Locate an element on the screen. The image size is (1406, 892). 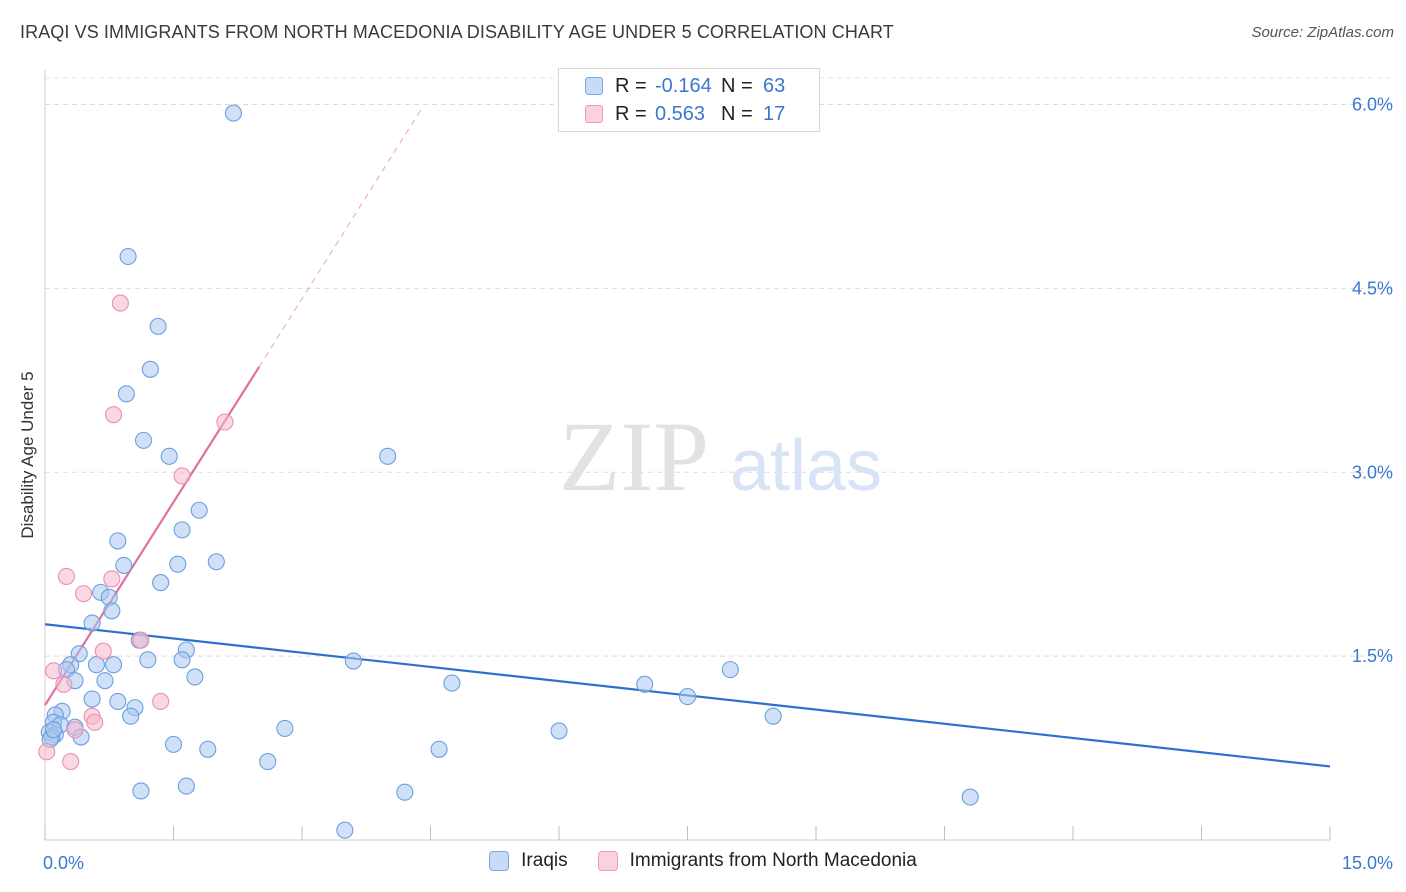
legend-r-value: -0.164 is located at coordinates (683, 85).